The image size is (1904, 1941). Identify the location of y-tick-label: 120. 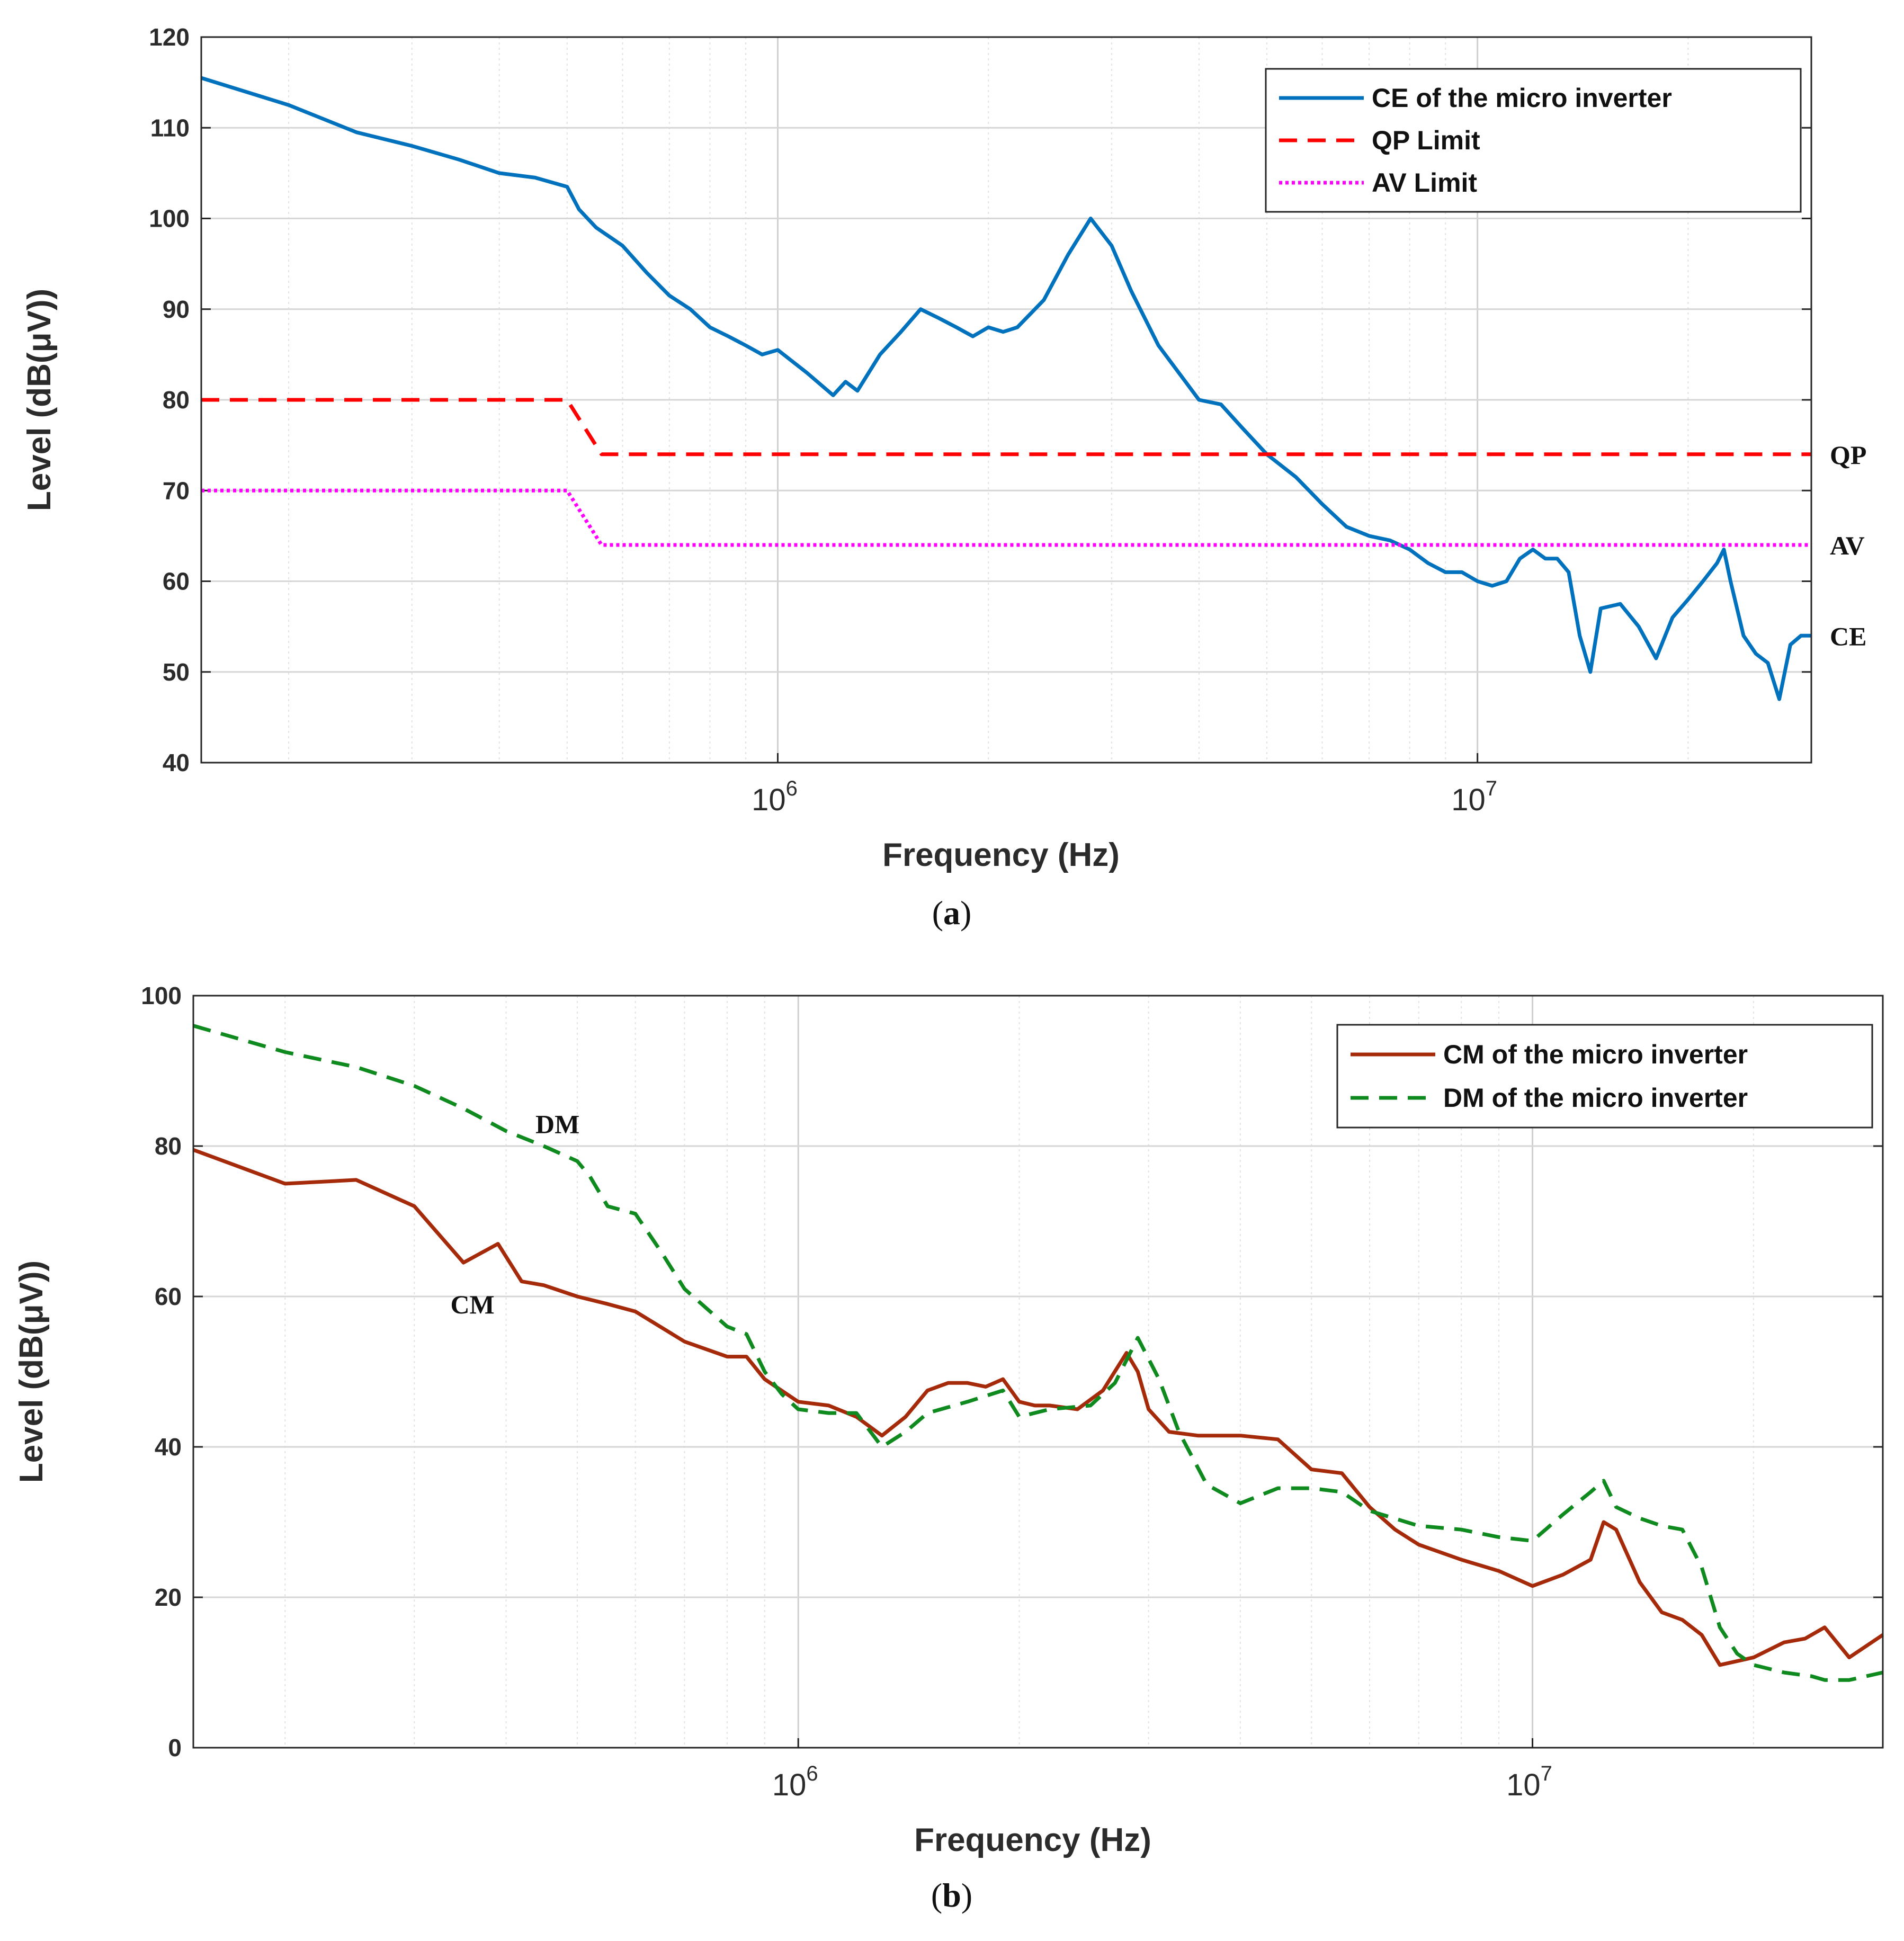
(169, 37).